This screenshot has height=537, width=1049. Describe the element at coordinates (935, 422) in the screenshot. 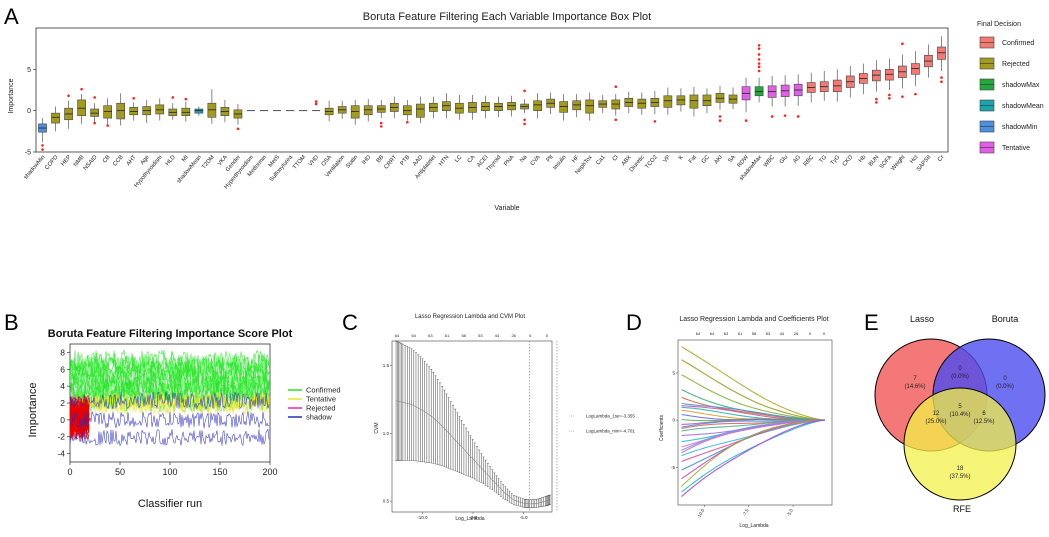

I see `venn-pct-lasso_rfe: (25.0%)` at that location.